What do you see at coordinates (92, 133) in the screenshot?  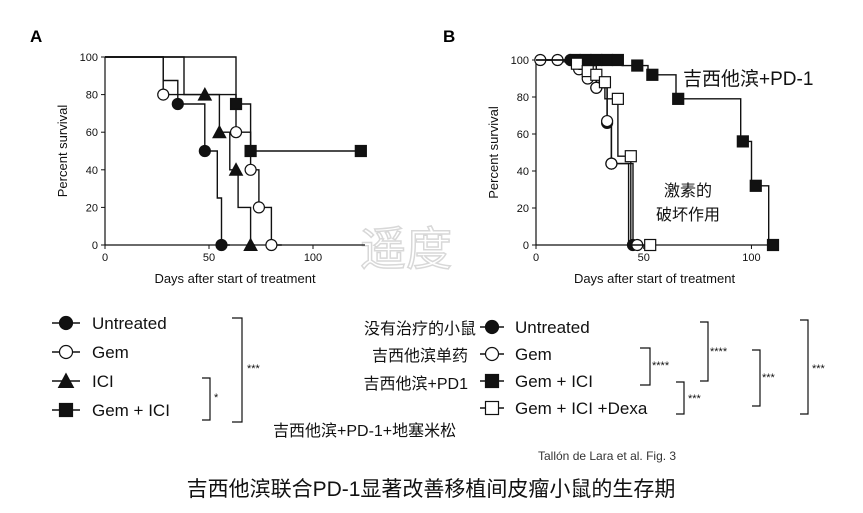 I see `y-tick-label: 60` at bounding box center [92, 133].